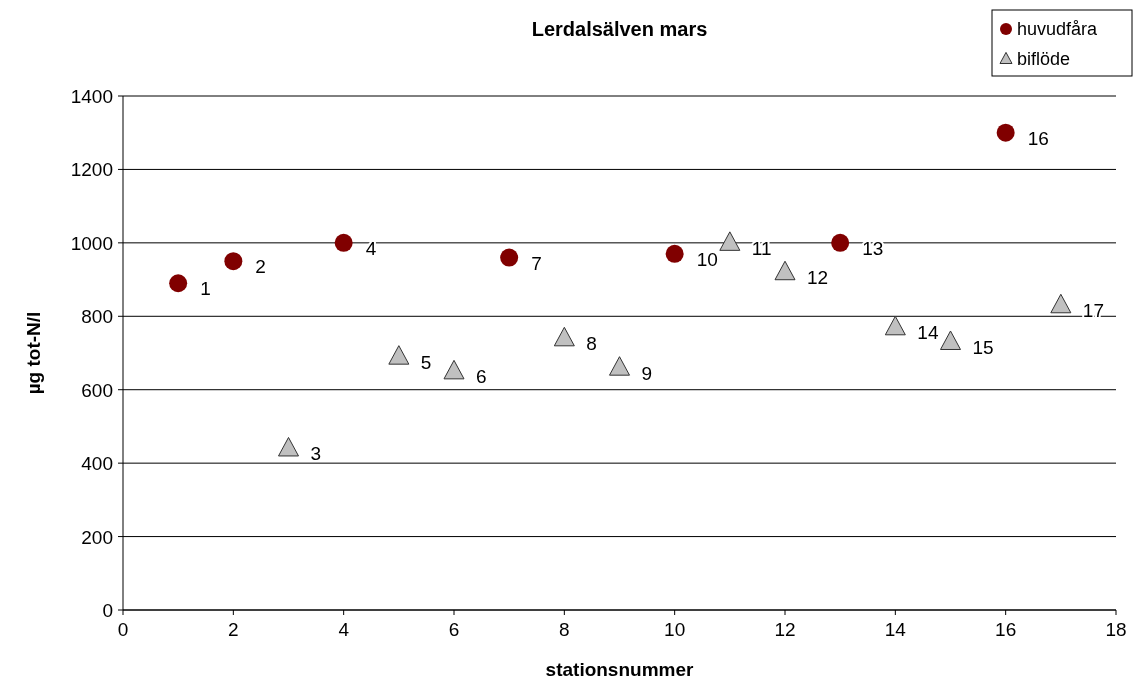 This screenshot has height=698, width=1142. I want to click on x-tick-label: 10, so click(675, 629).